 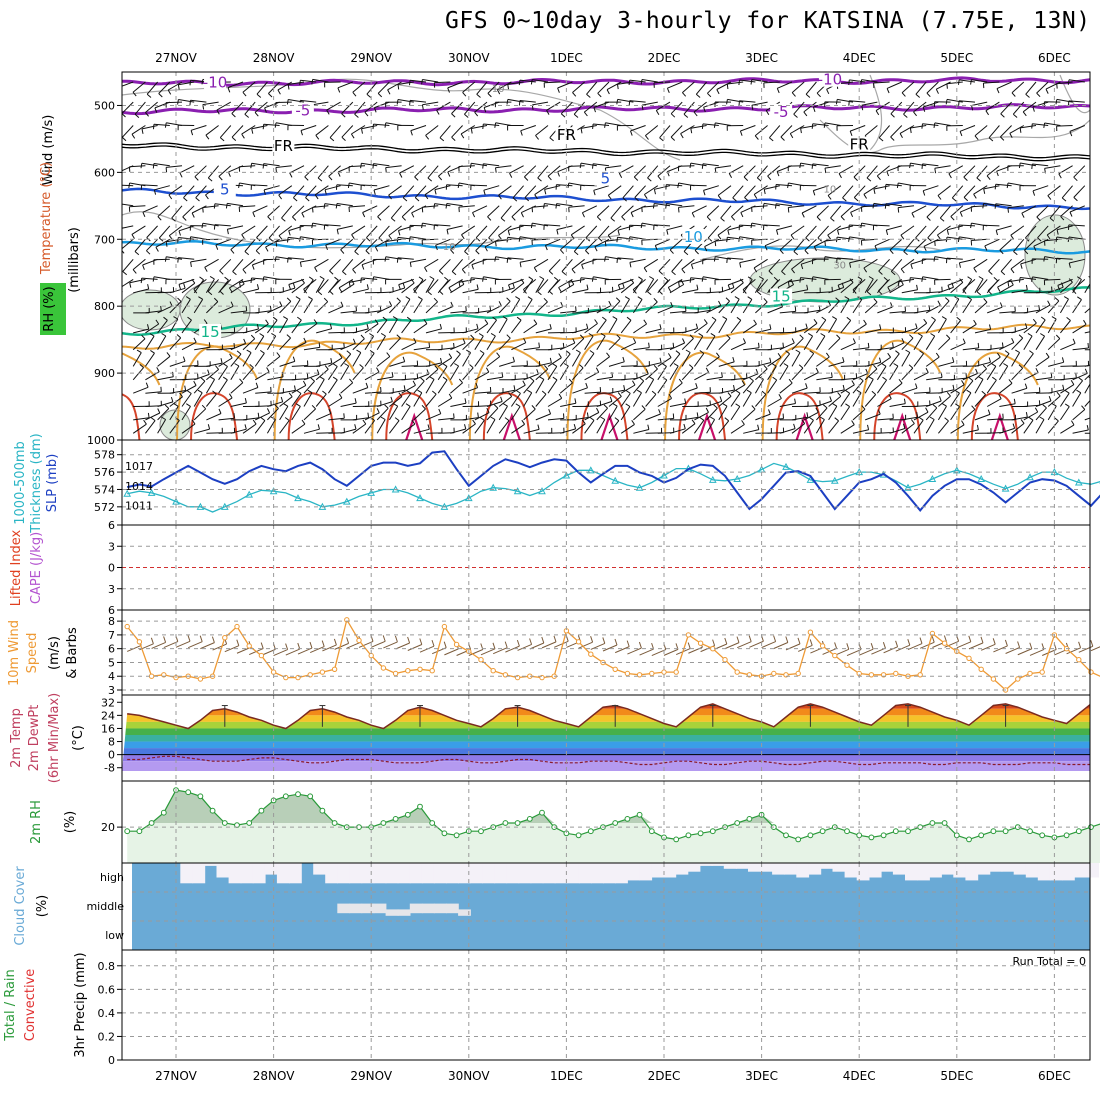 What do you see at coordinates (651, 831) in the screenshot?
I see `rh-point` at bounding box center [651, 831].